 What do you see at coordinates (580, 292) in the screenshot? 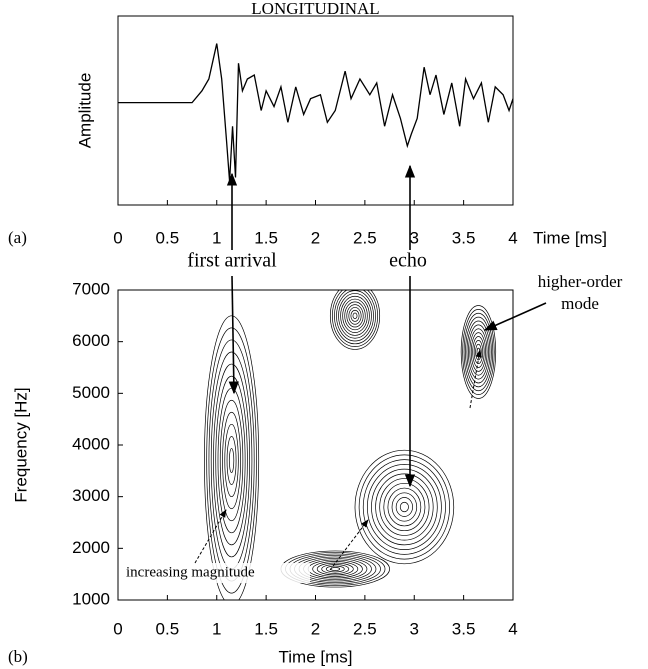
I see `annotation: higher-order mode` at bounding box center [580, 292].